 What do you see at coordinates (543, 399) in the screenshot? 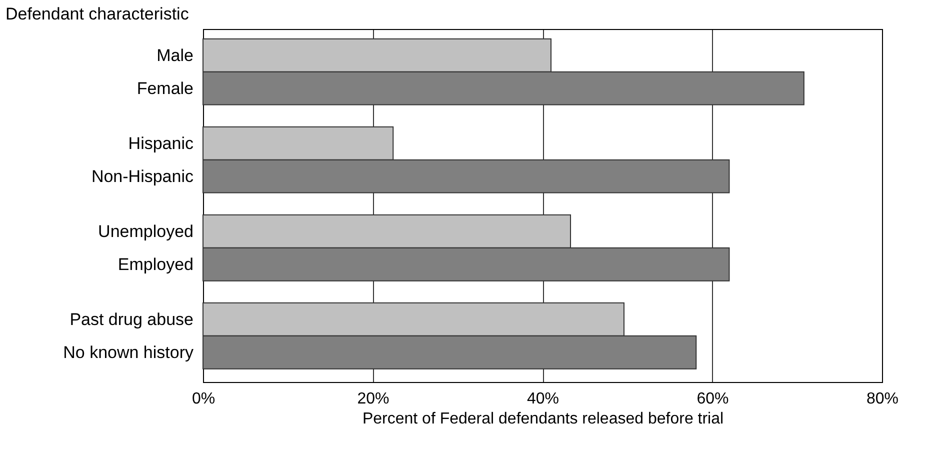
I see `x-tick-label: 40%` at bounding box center [543, 399].